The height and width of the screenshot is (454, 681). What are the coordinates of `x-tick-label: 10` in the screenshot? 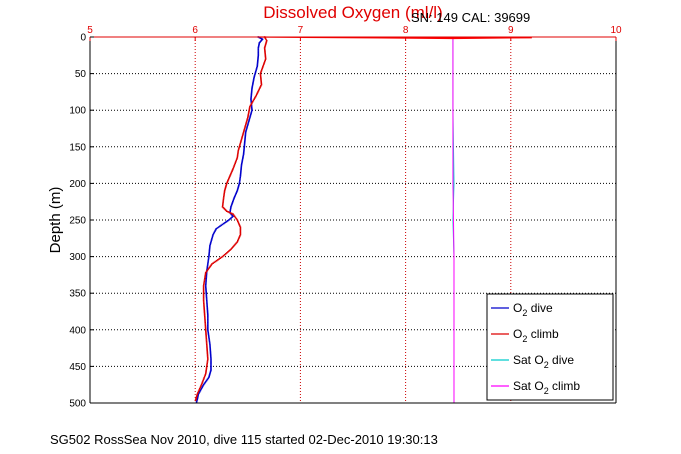 It's located at (616, 30).